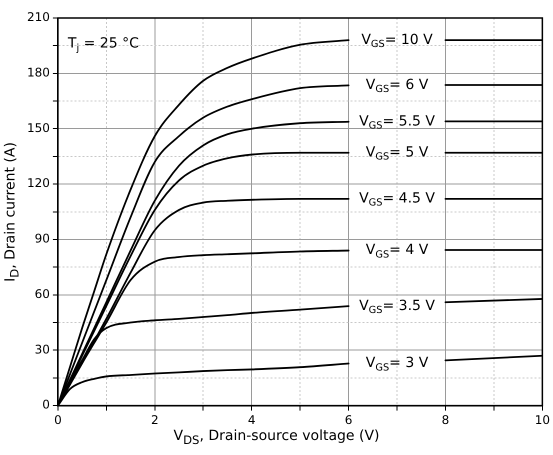  Describe the element at coordinates (252, 419) in the screenshot. I see `x-tick-label: 4` at that location.